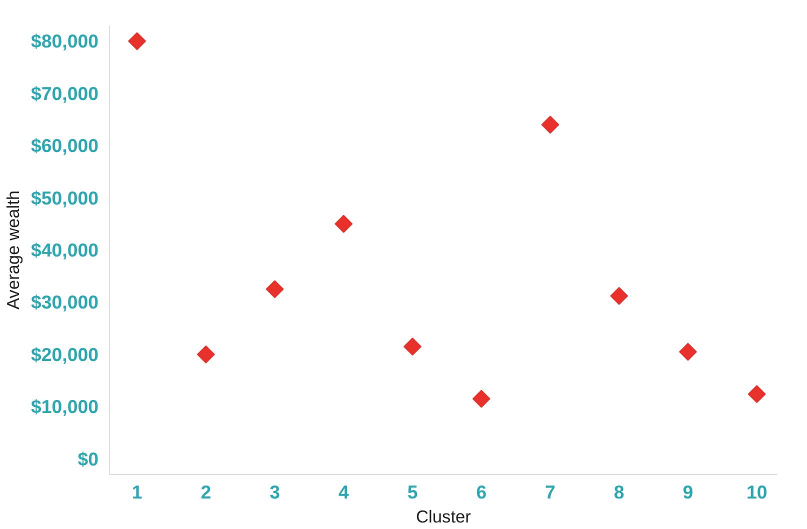  What do you see at coordinates (344, 492) in the screenshot?
I see `x-tick-label: 4` at bounding box center [344, 492].